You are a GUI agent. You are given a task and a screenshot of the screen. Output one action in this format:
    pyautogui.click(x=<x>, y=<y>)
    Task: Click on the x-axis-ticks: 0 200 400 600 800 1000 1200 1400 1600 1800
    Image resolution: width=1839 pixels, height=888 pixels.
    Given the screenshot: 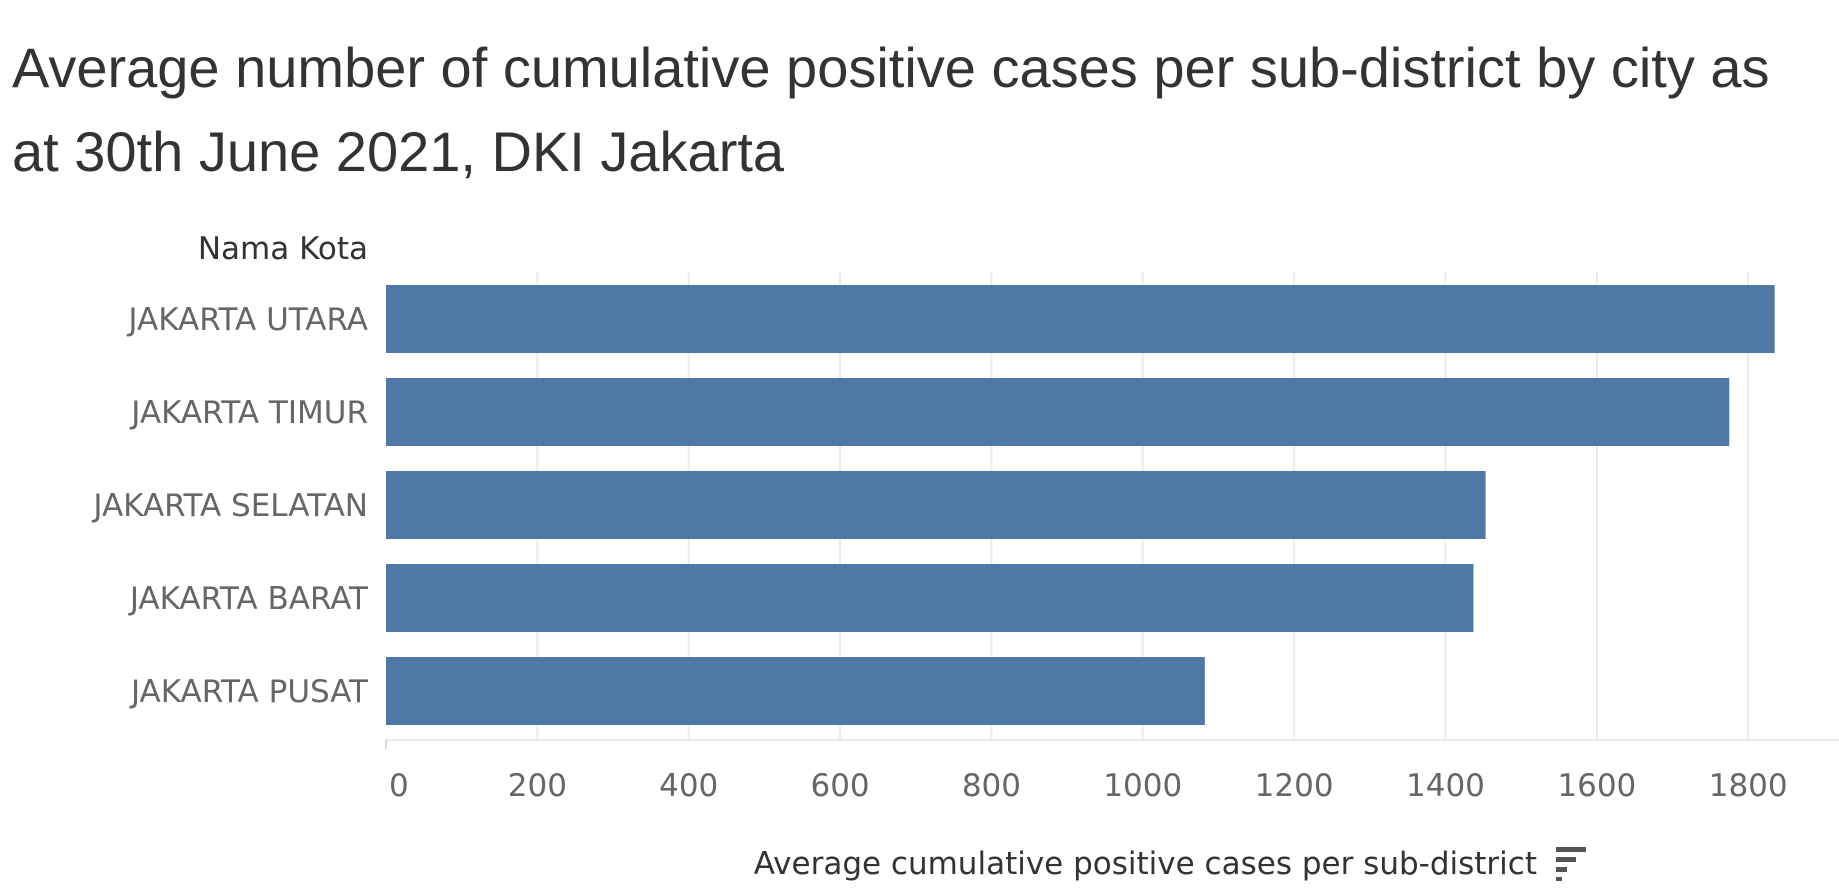 What is the action you would take?
    pyautogui.click(x=1088, y=786)
    